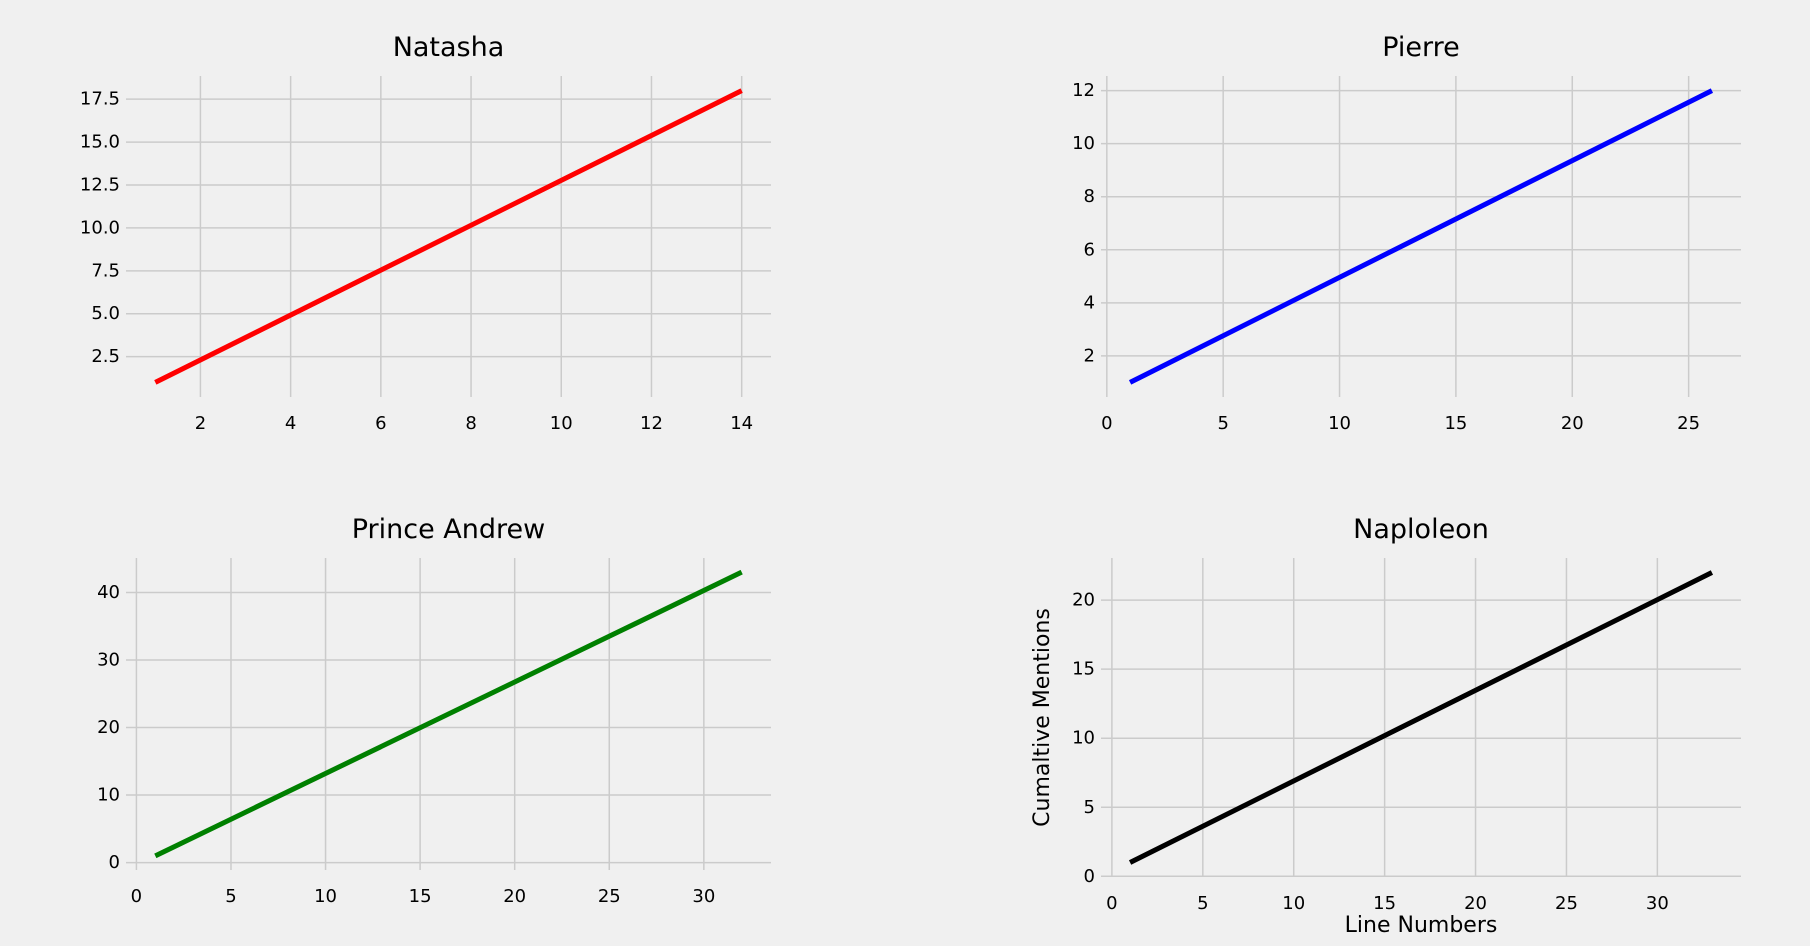 This screenshot has height=946, width=1810. Describe the element at coordinates (108, 592) in the screenshot. I see `y-tick-label: 40` at that location.